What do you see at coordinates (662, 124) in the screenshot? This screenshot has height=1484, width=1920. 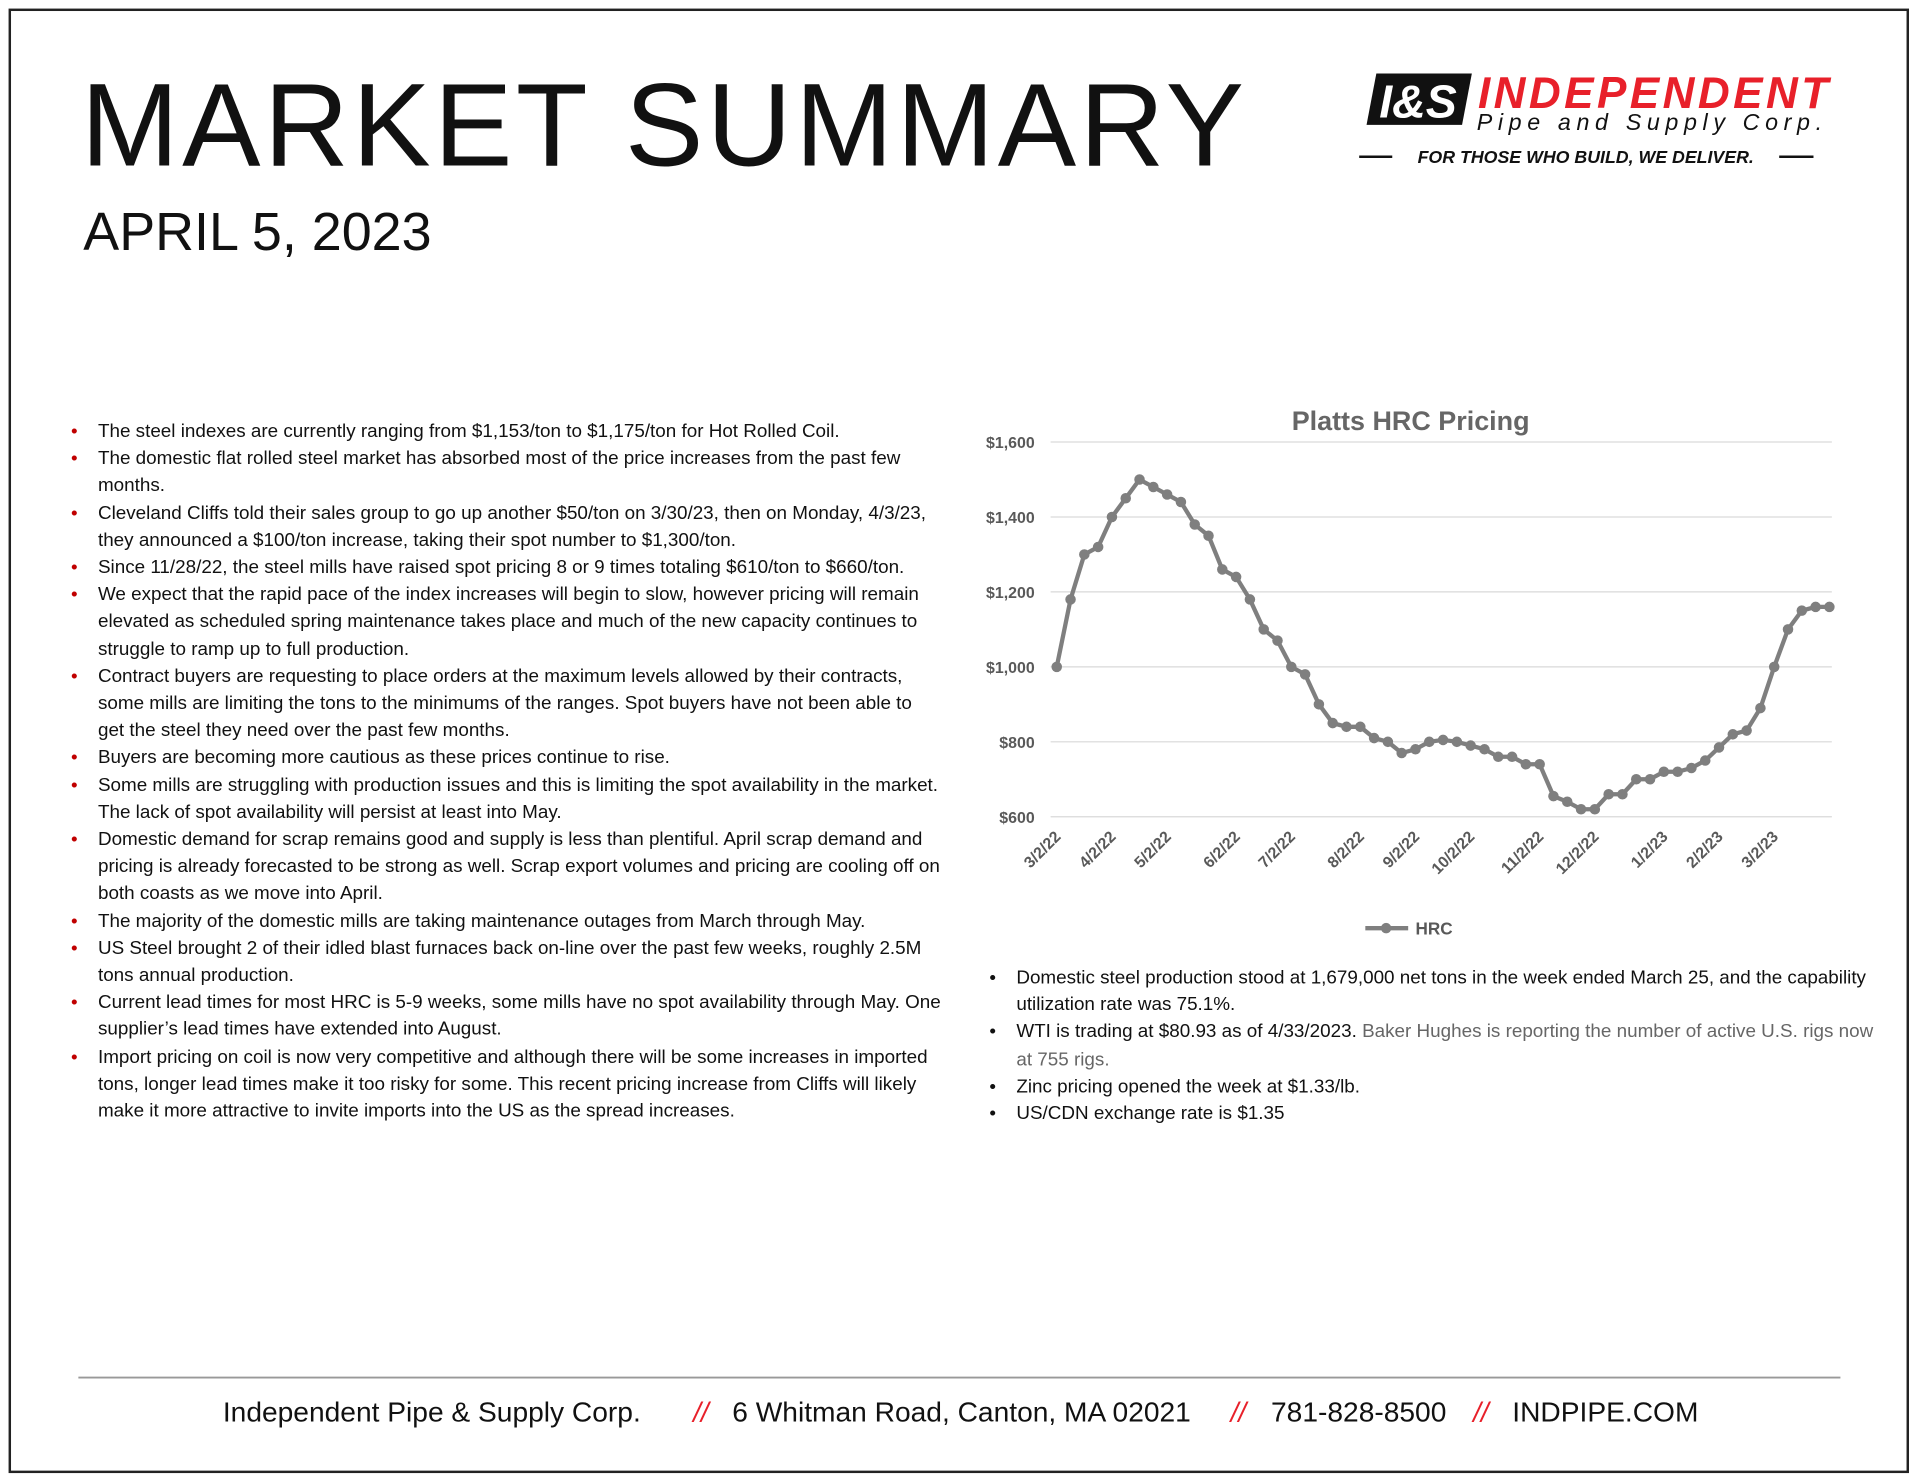 I see `title: MARKET SUMMARY` at bounding box center [662, 124].